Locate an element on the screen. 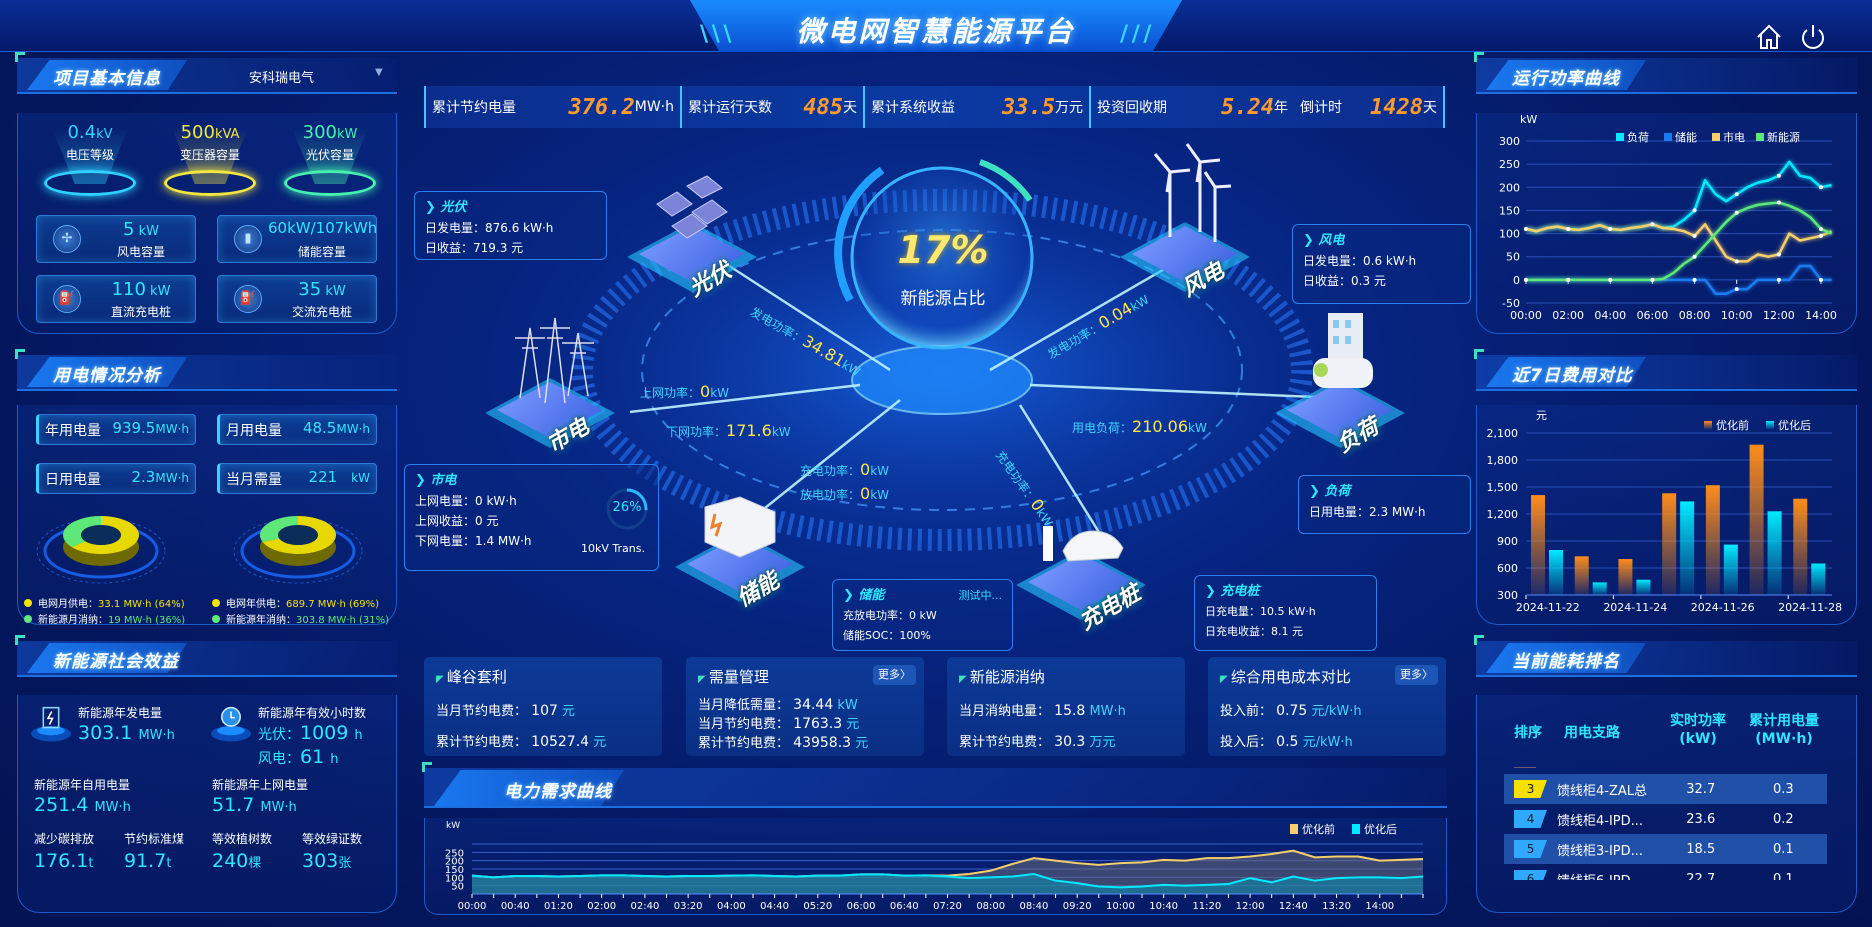  home-icon is located at coordinates (1769, 37).